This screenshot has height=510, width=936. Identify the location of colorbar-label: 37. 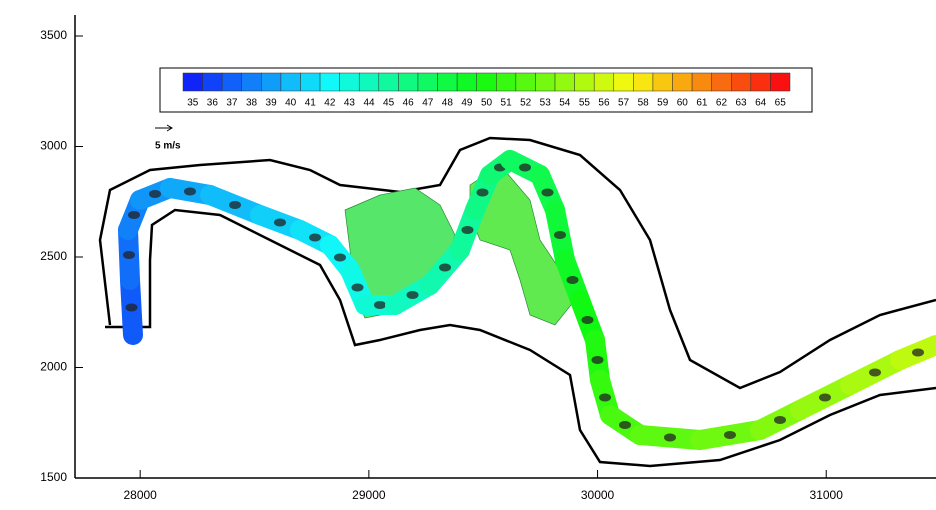
(232, 103).